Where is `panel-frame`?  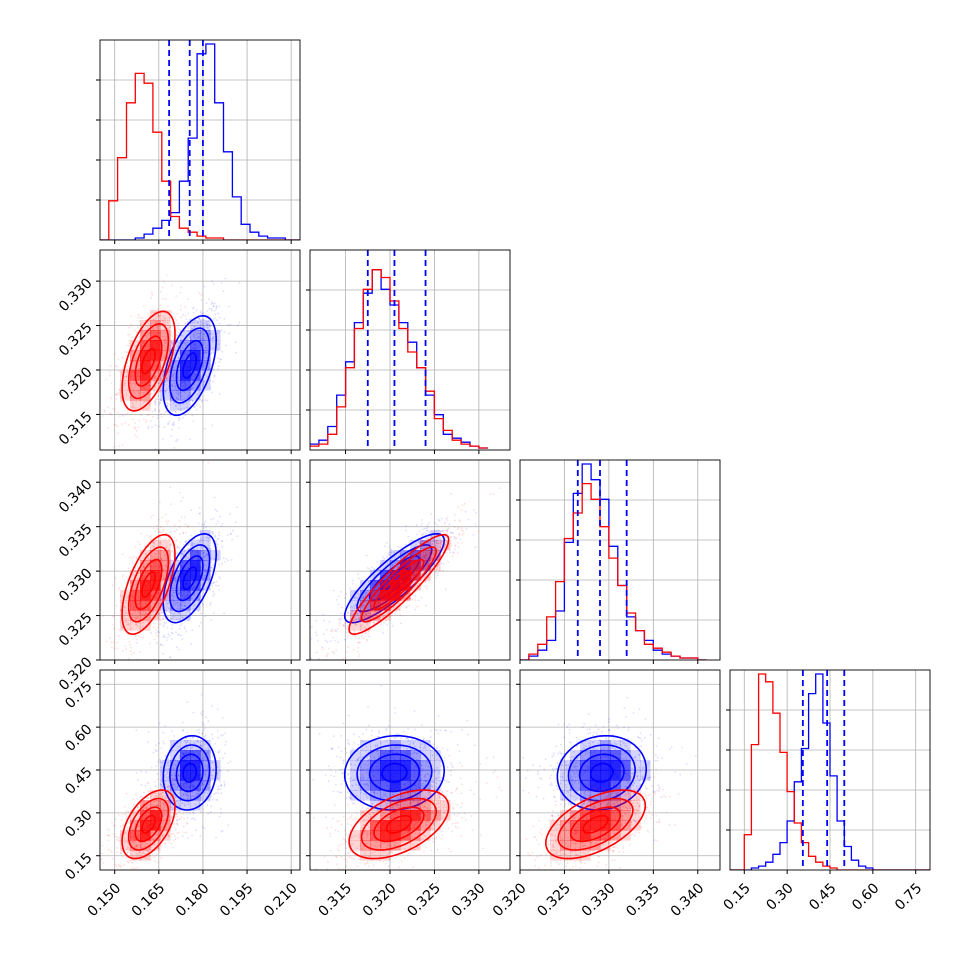
panel-frame is located at coordinates (200, 140).